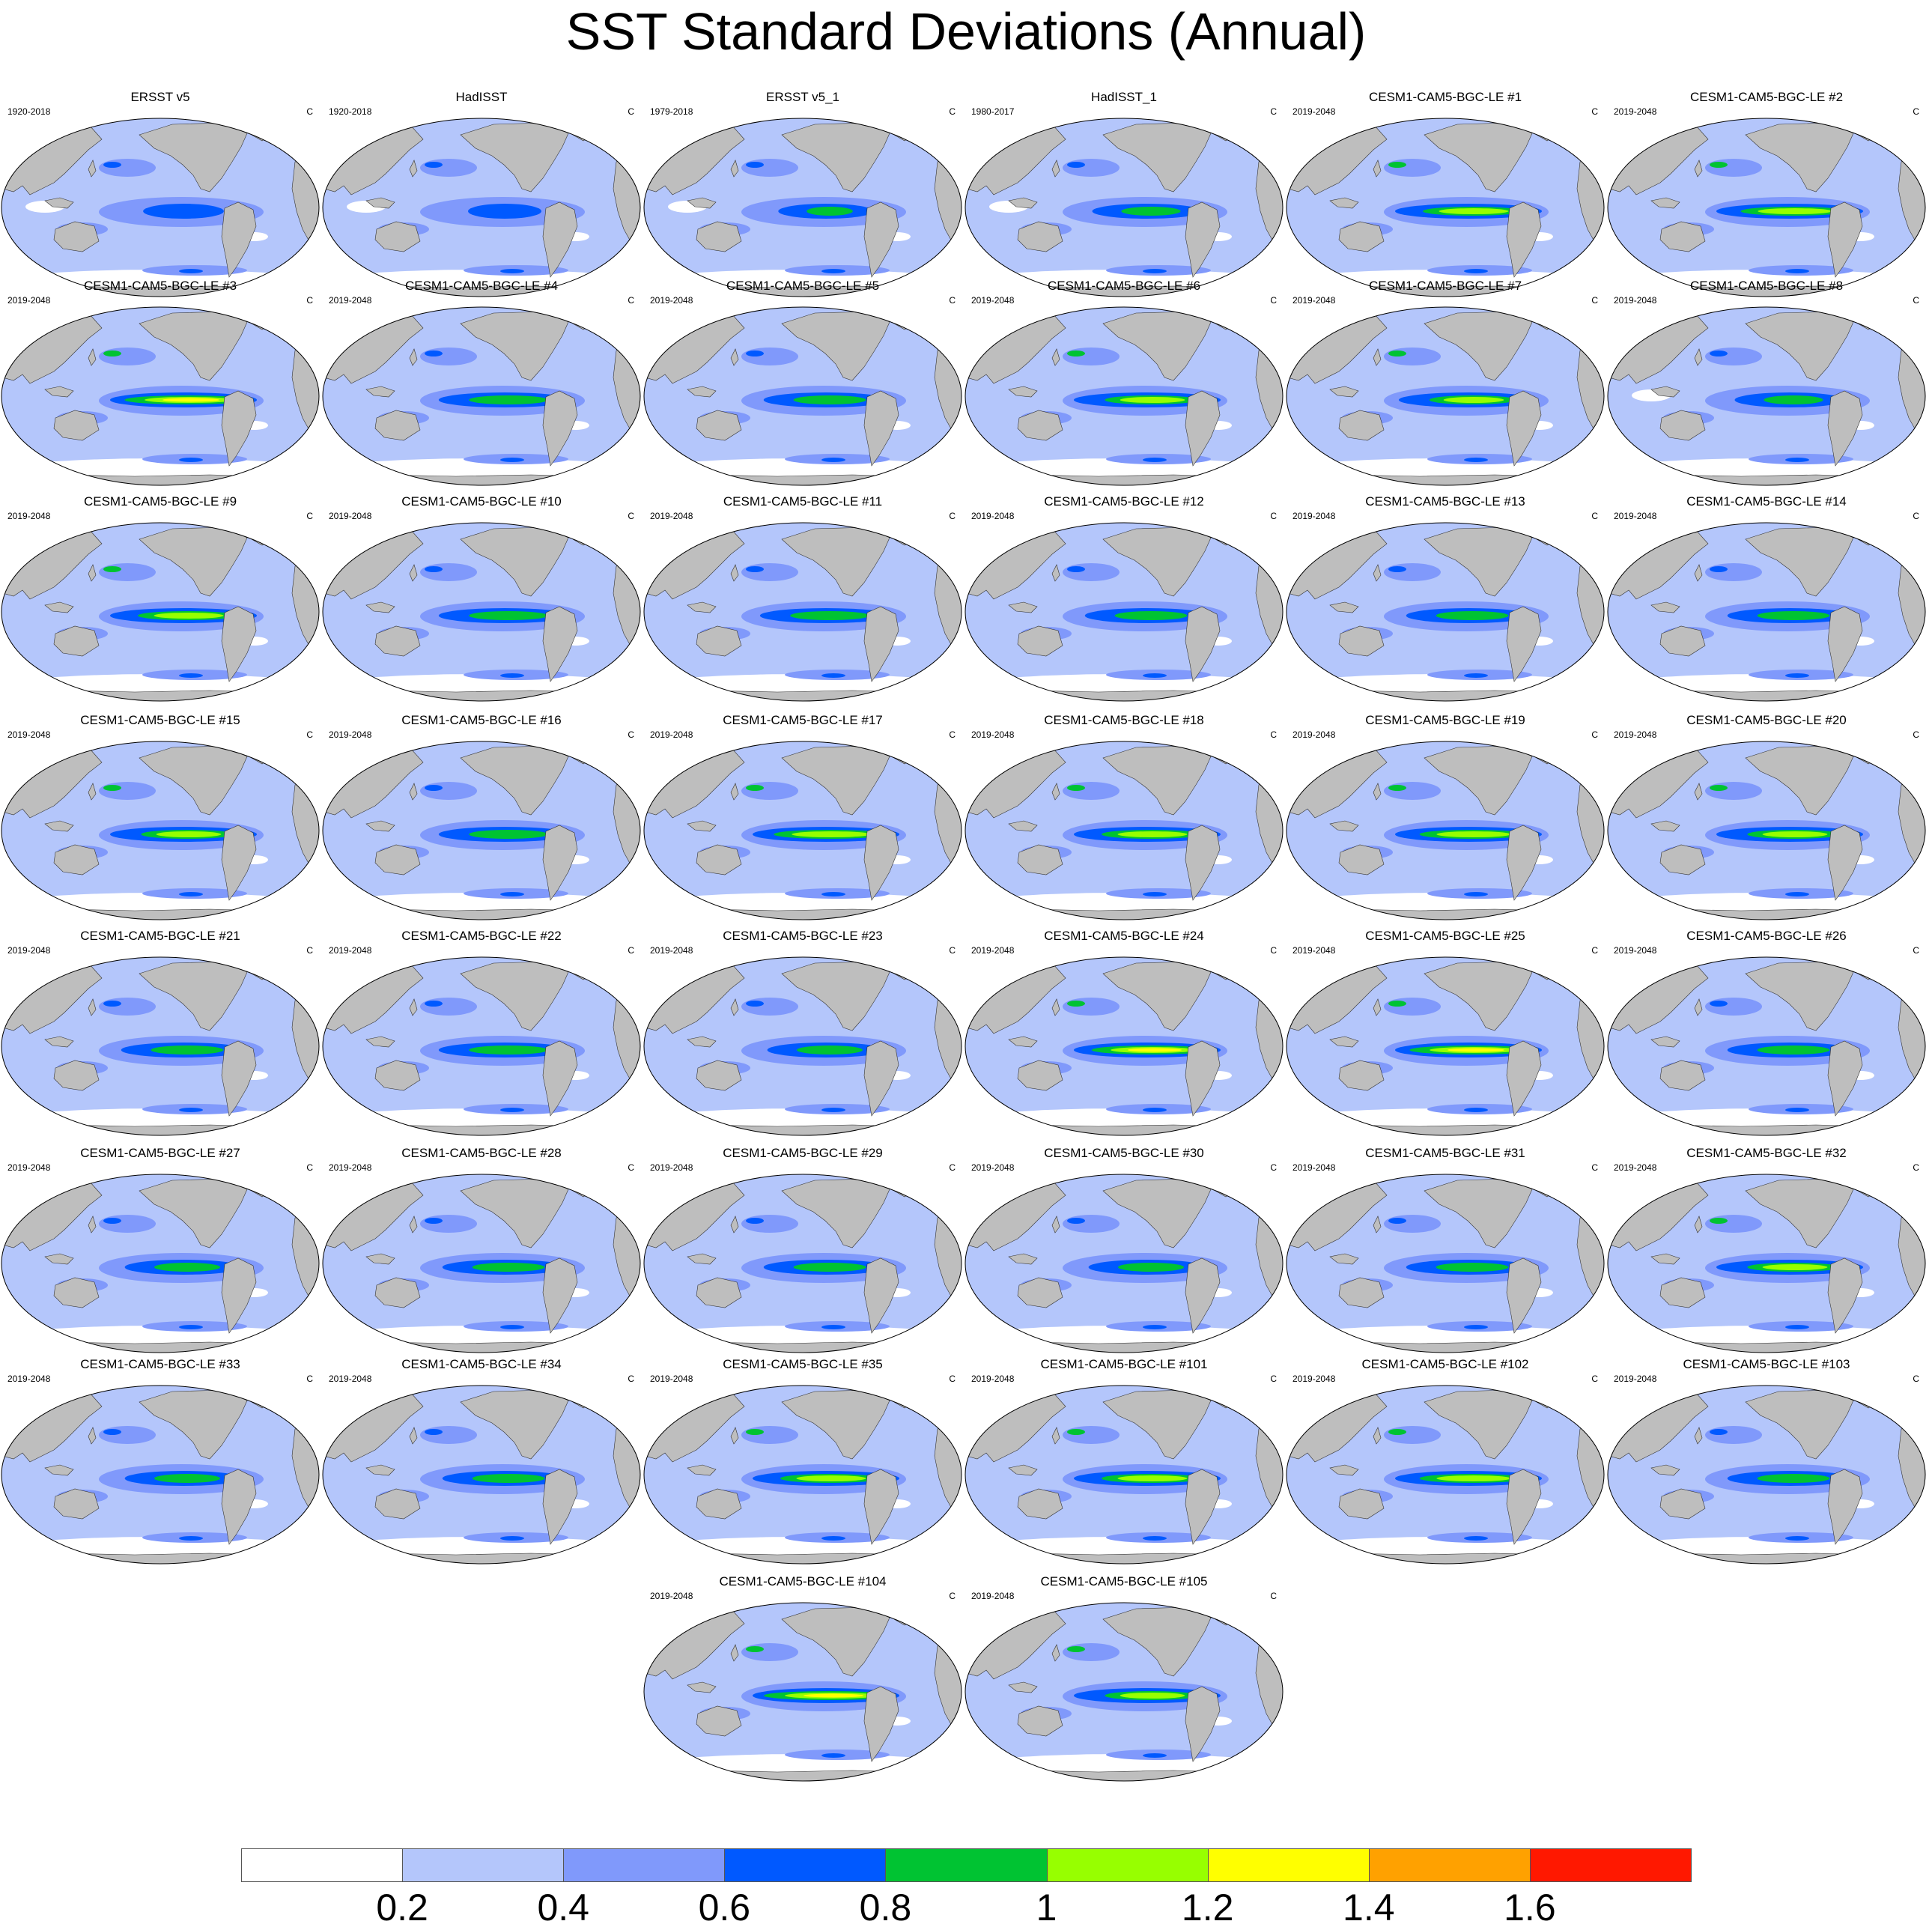 The image size is (1932, 1930). I want to click on map-panel: HadISST_1 1980-2017 C, so click(1124, 196).